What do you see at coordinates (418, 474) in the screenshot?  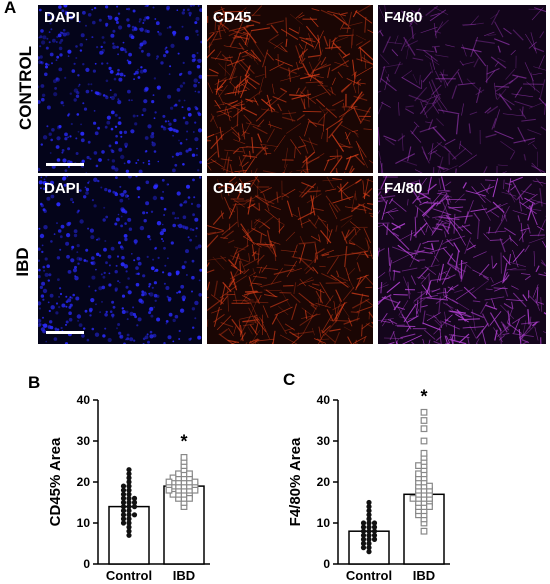 I see `data-point-ibd` at bounding box center [418, 474].